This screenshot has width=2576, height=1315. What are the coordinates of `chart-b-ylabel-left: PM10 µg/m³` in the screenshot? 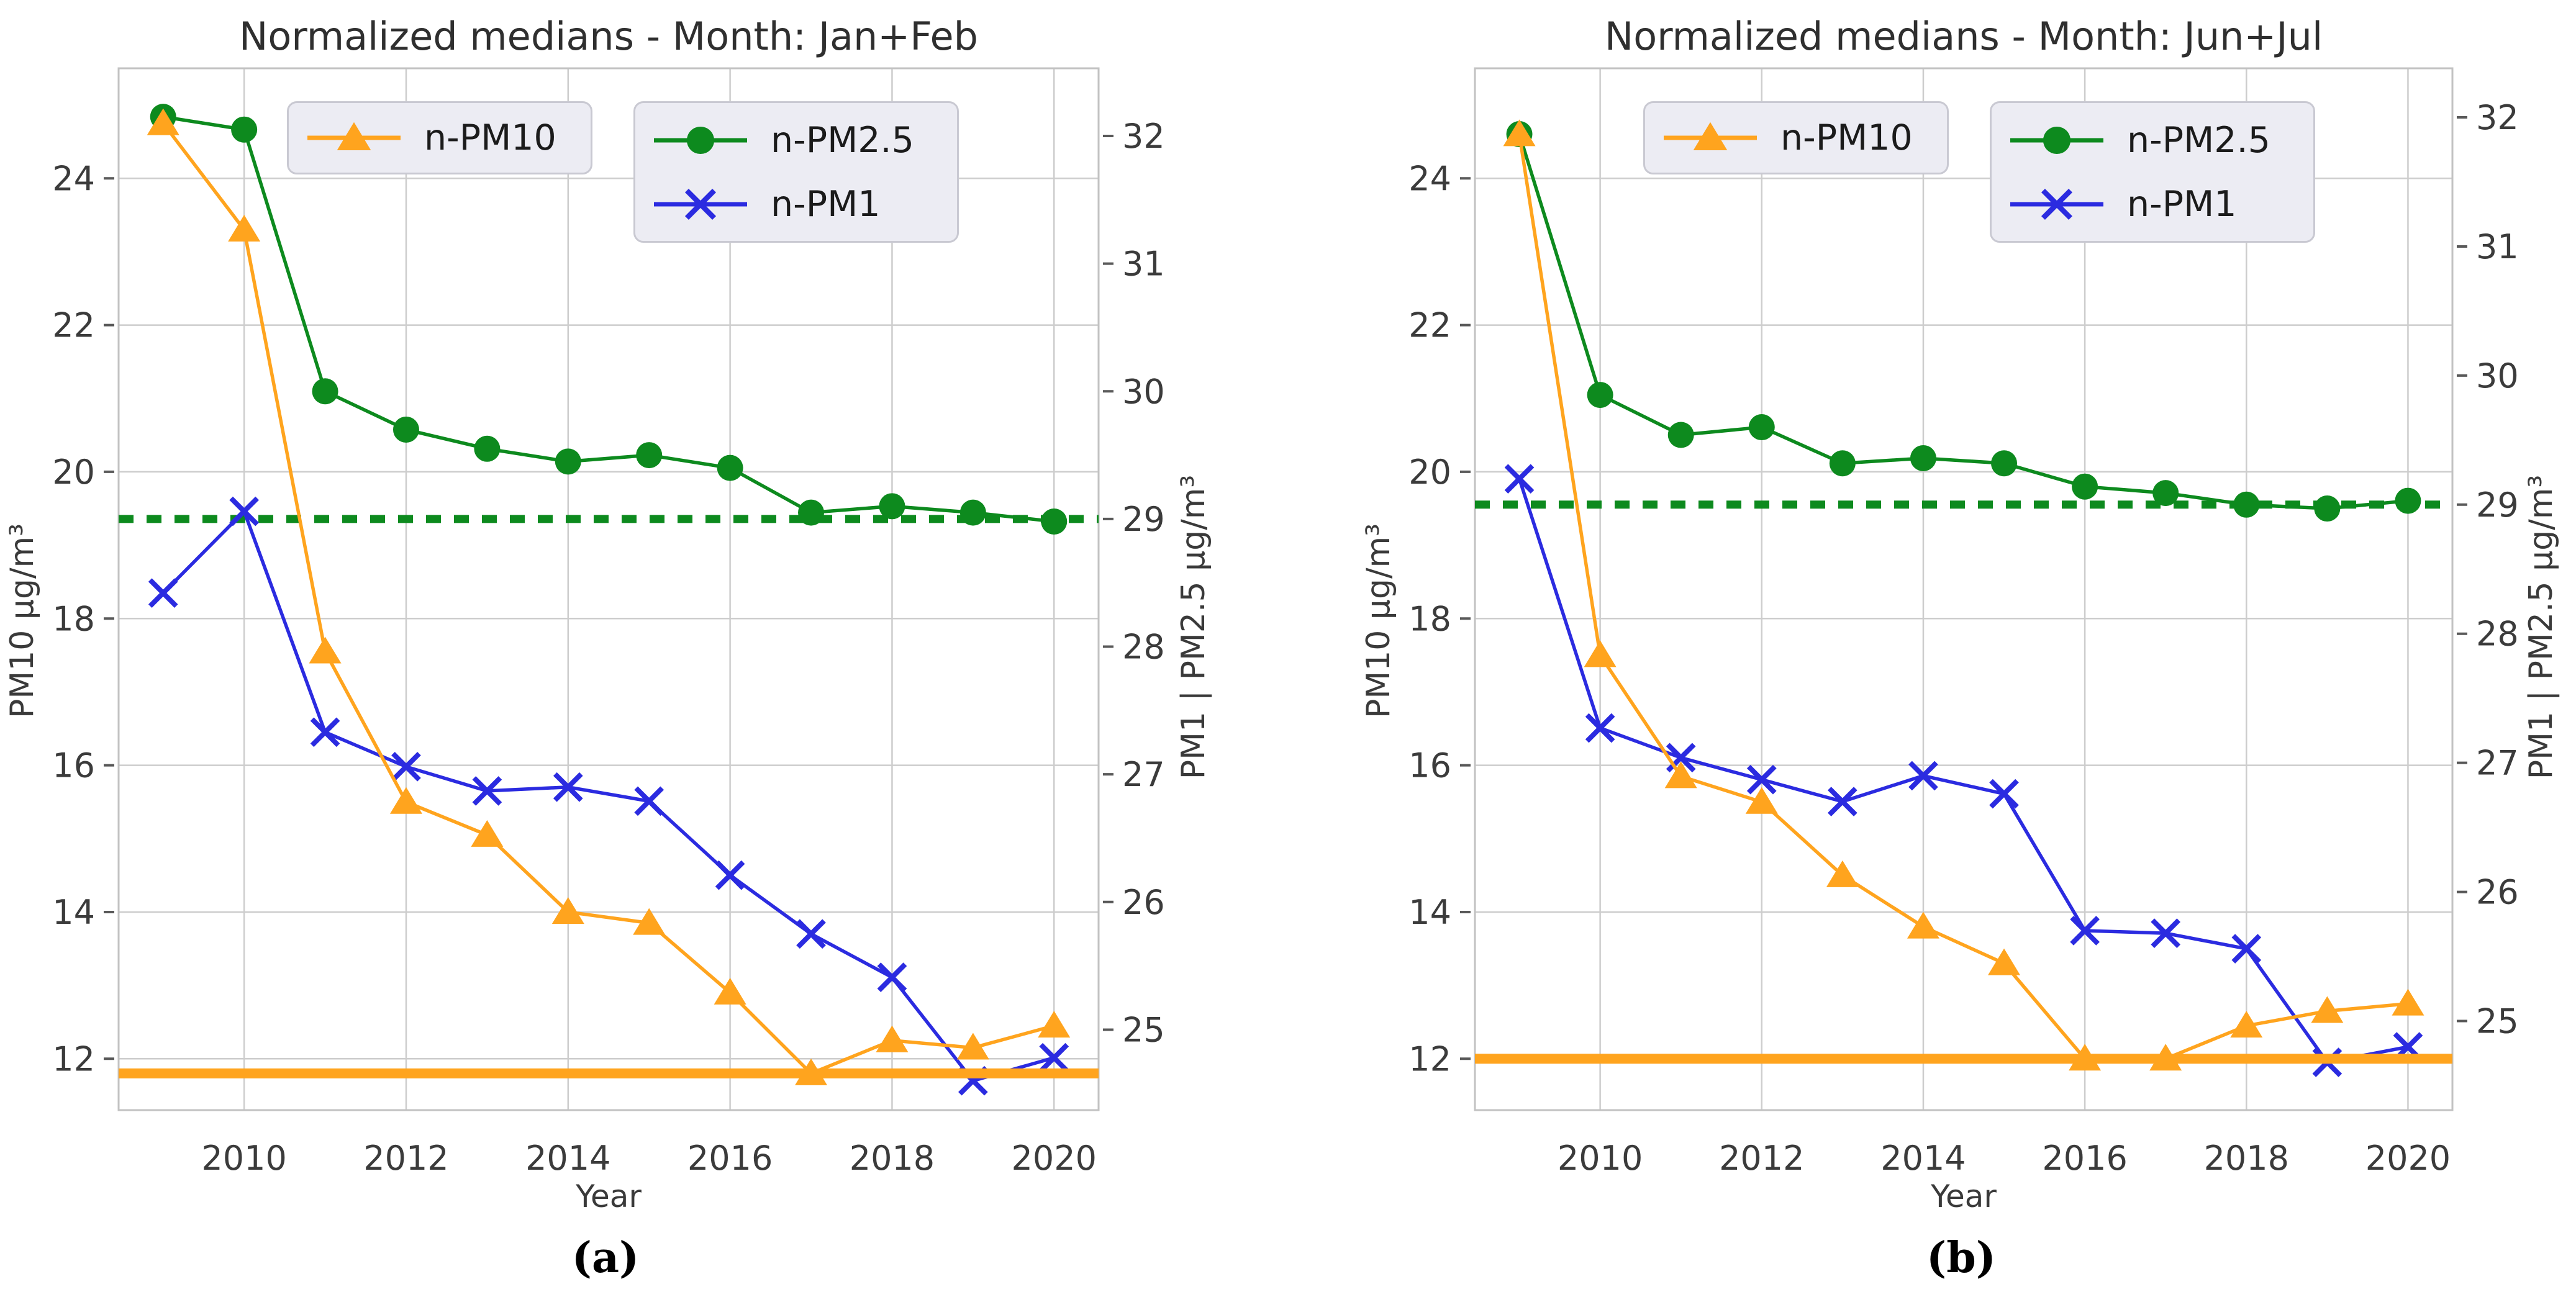 It's located at (1378, 621).